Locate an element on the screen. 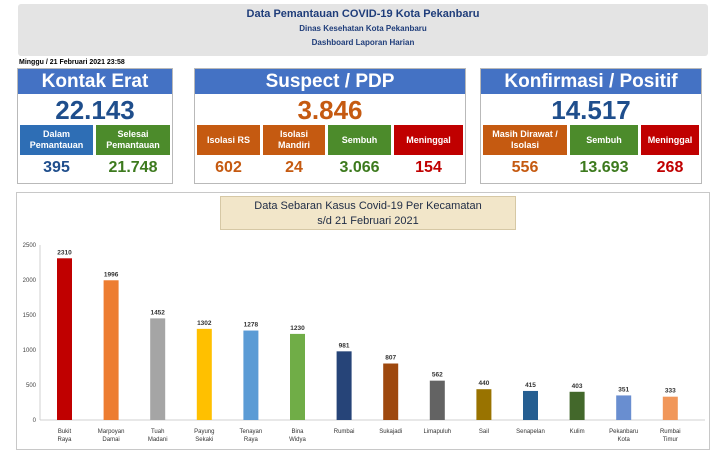 The width and height of the screenshot is (728, 450). y-tick-label: 2000 is located at coordinates (30, 281).